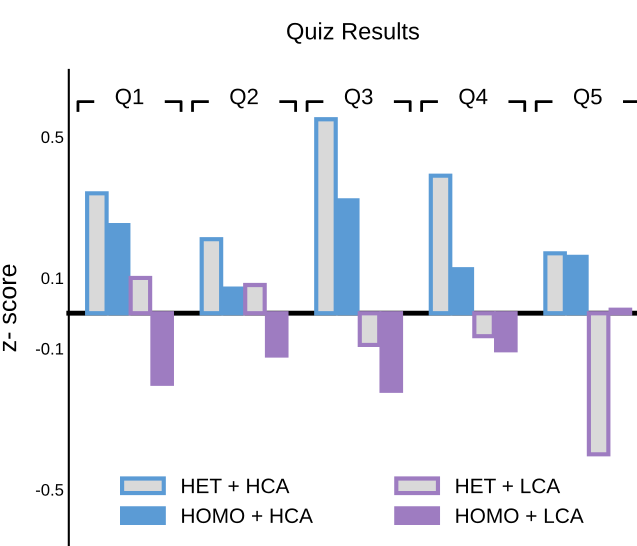 This screenshot has height=546, width=637. What do you see at coordinates (52, 137) in the screenshot?
I see `y-tick-label: 0.5` at bounding box center [52, 137].